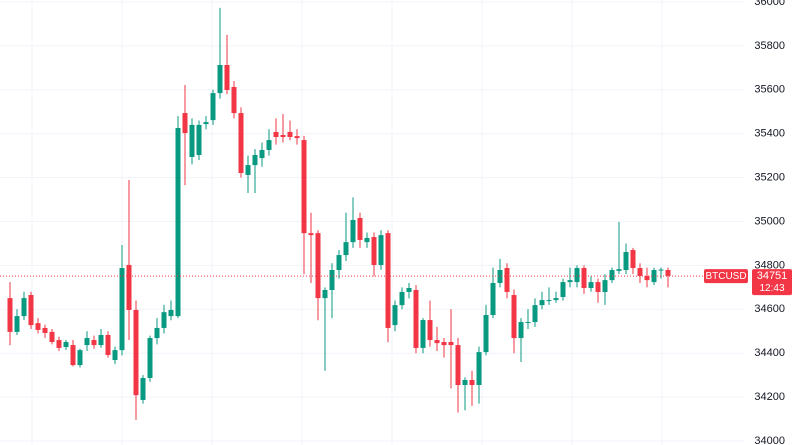 The height and width of the screenshot is (445, 800). Describe the element at coordinates (769, 265) in the screenshot. I see `y-tick-label: 34800` at that location.